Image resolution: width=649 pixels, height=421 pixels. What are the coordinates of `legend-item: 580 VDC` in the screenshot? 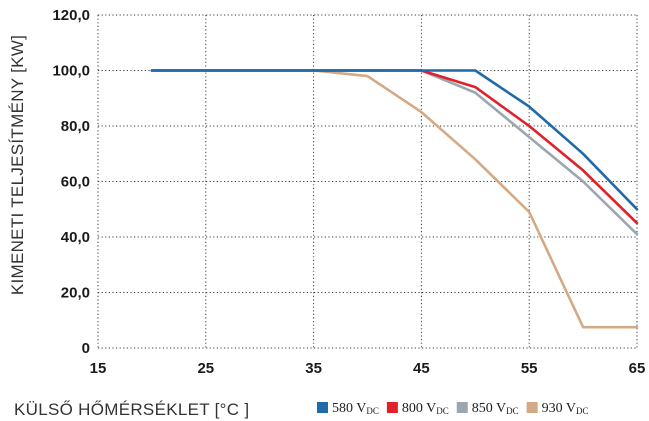 It's located at (348, 408).